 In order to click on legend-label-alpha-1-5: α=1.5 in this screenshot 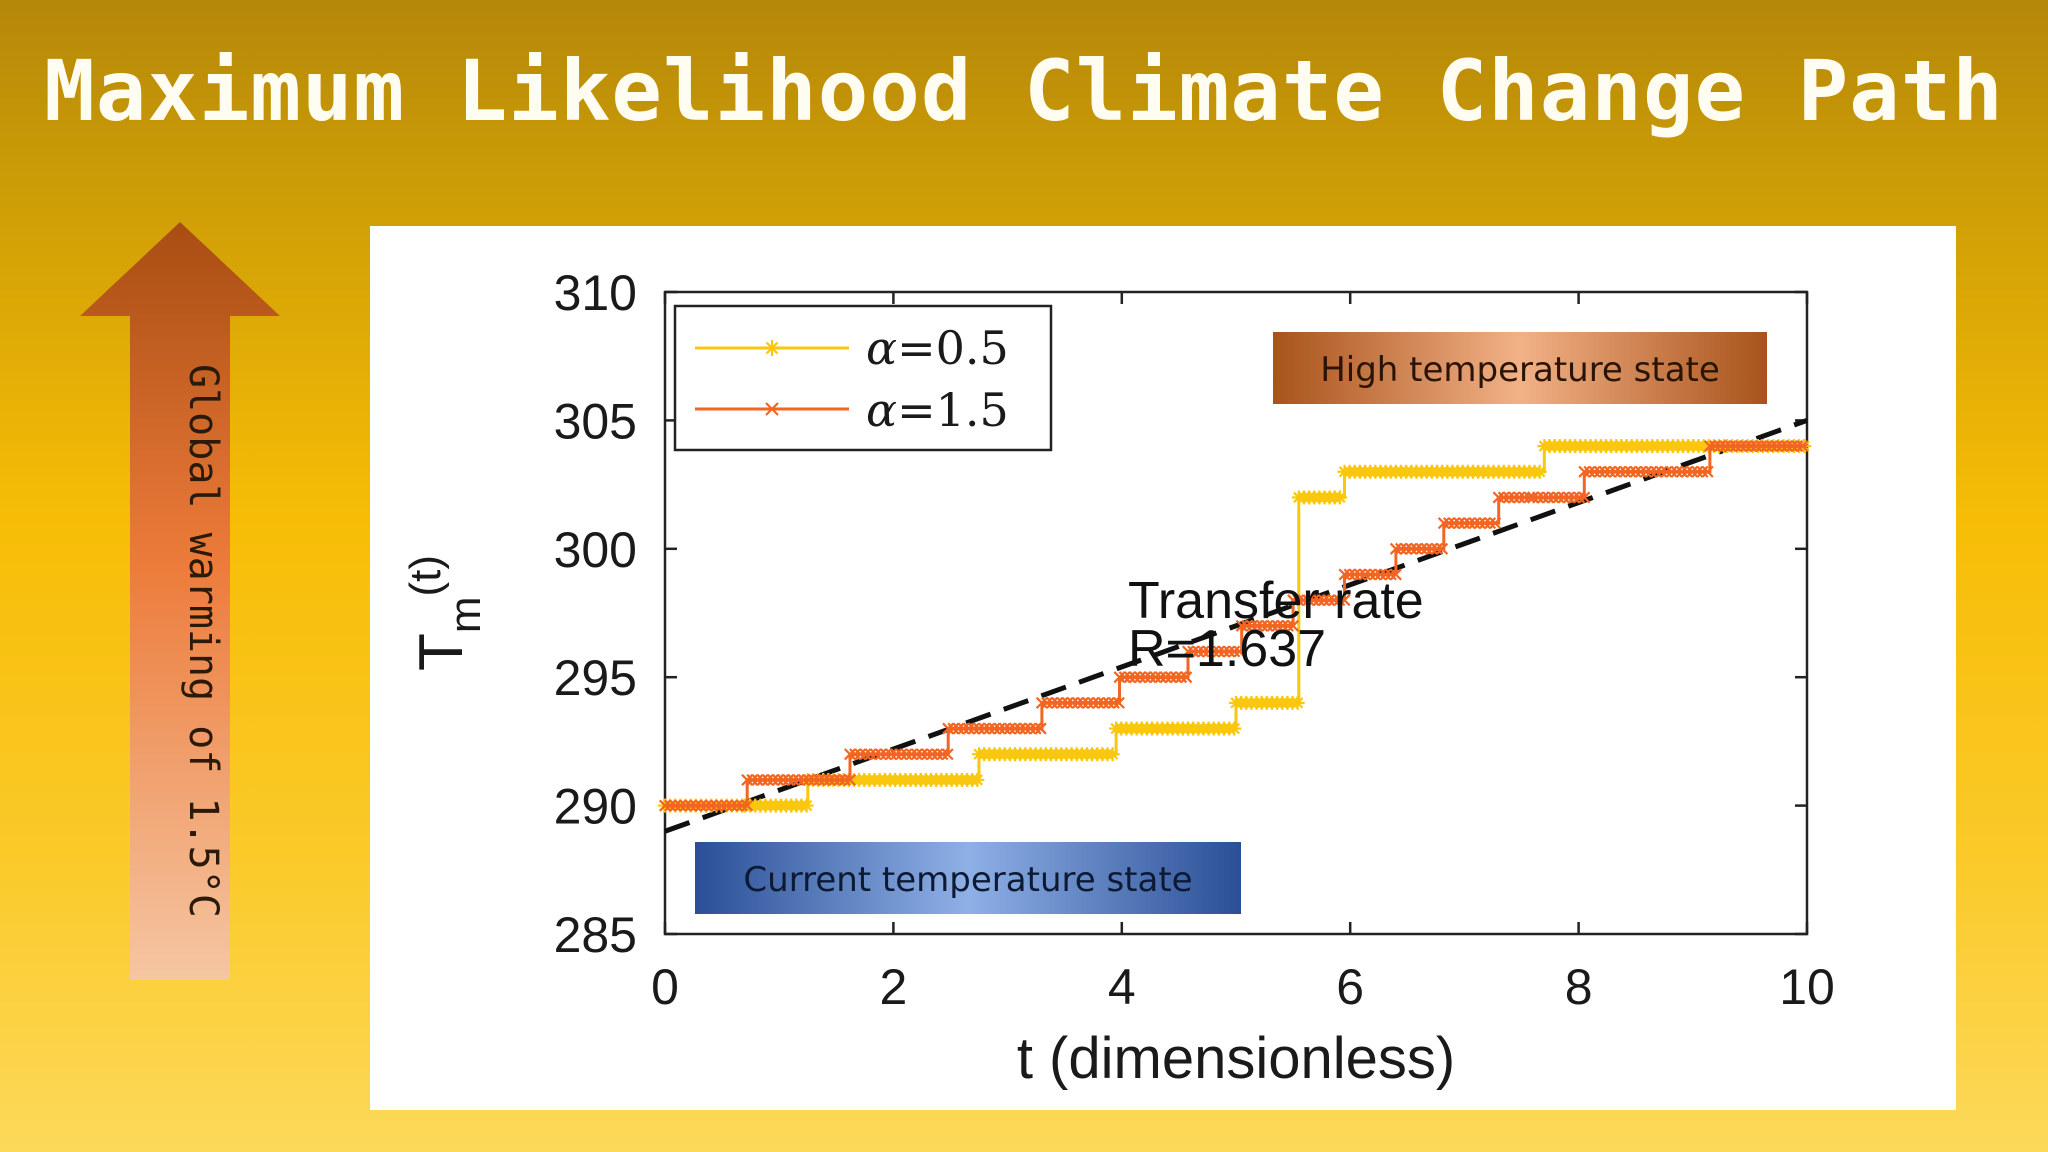, I will do `click(937, 410)`.